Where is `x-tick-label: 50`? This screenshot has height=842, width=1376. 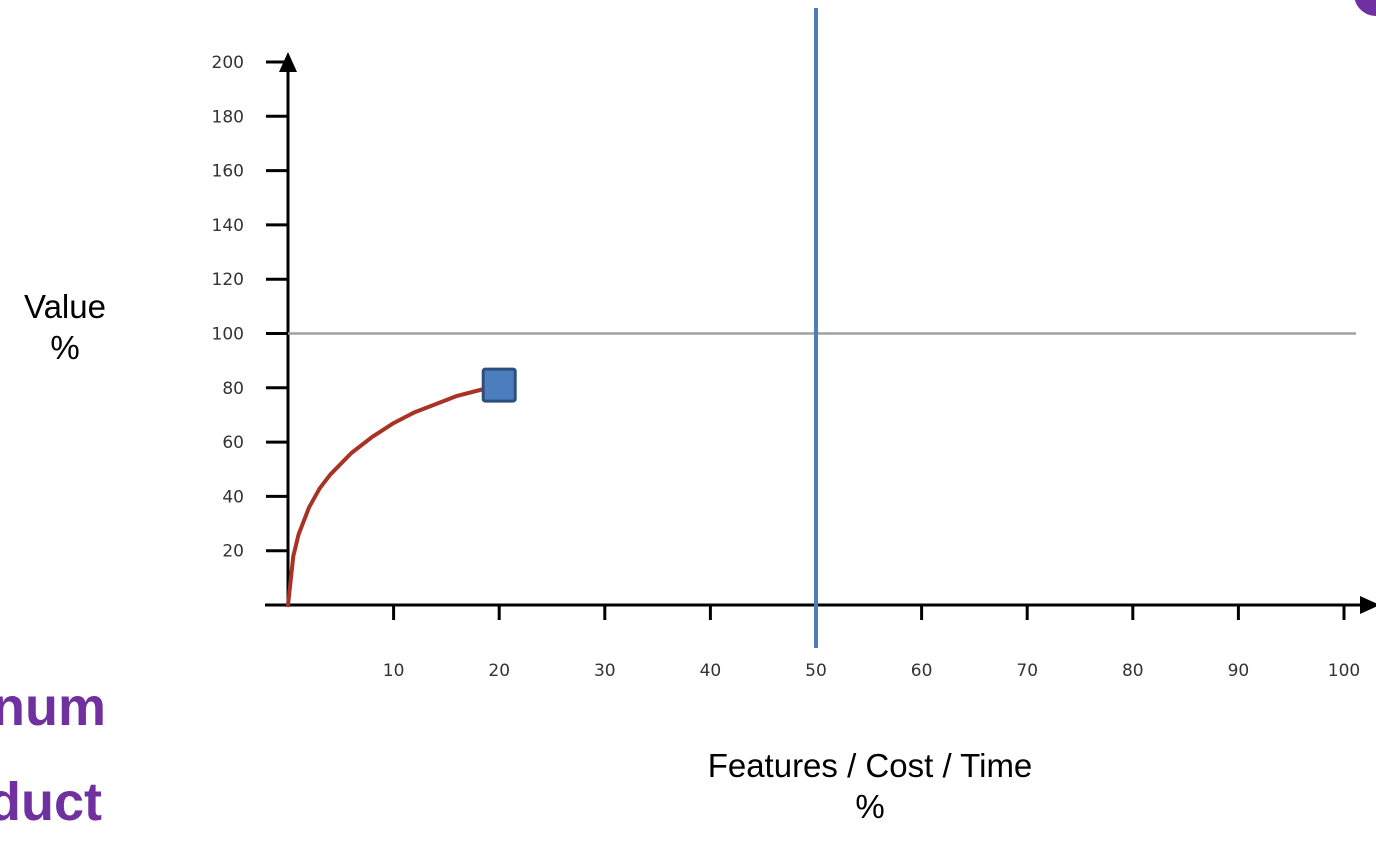
x-tick-label: 50 is located at coordinates (816, 671).